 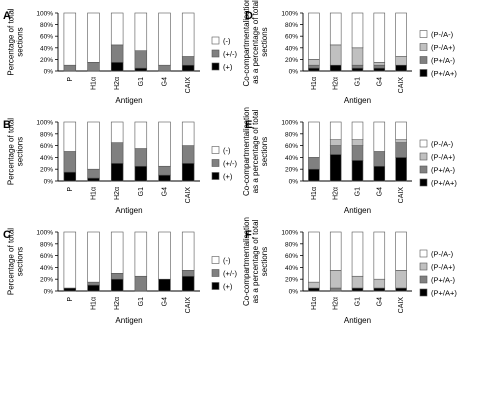 I want to click on panel-letter: D, so click(x=249, y=16).